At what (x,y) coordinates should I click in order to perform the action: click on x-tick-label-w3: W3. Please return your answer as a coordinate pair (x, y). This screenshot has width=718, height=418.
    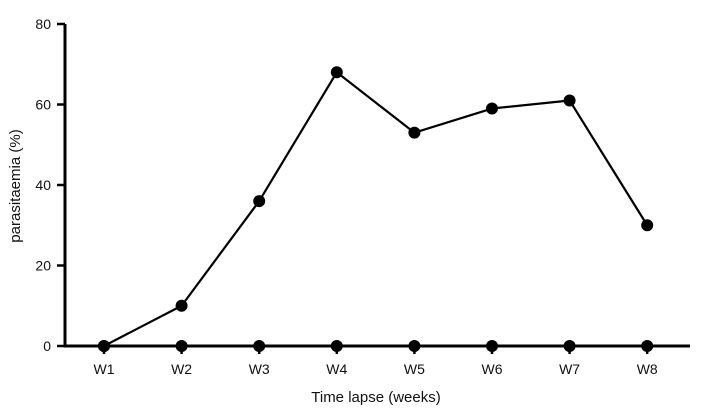
    Looking at the image, I should click on (259, 369).